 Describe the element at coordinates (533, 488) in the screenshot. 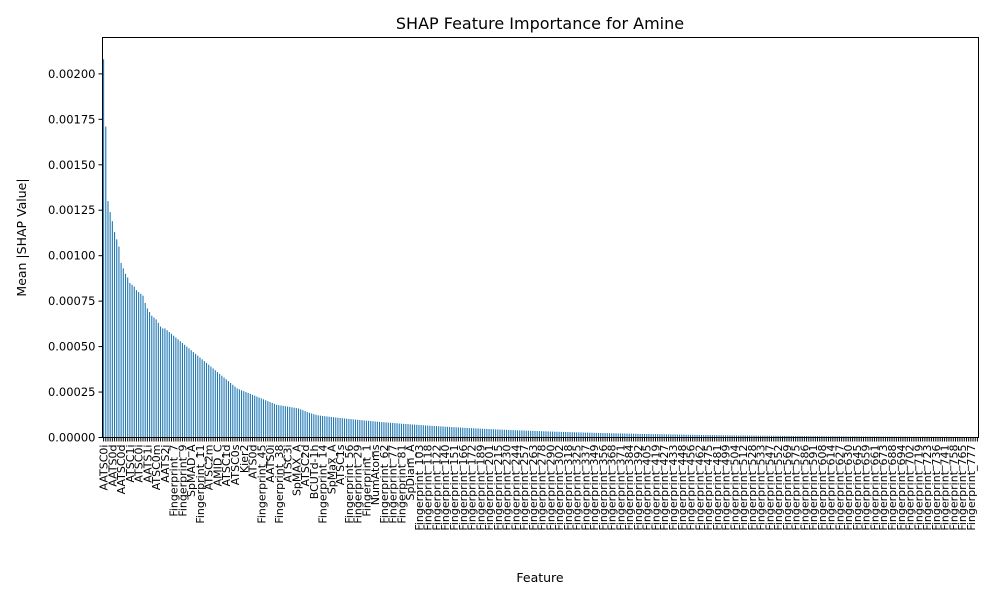

I see `x-tick-label: Fingerprint_263` at that location.